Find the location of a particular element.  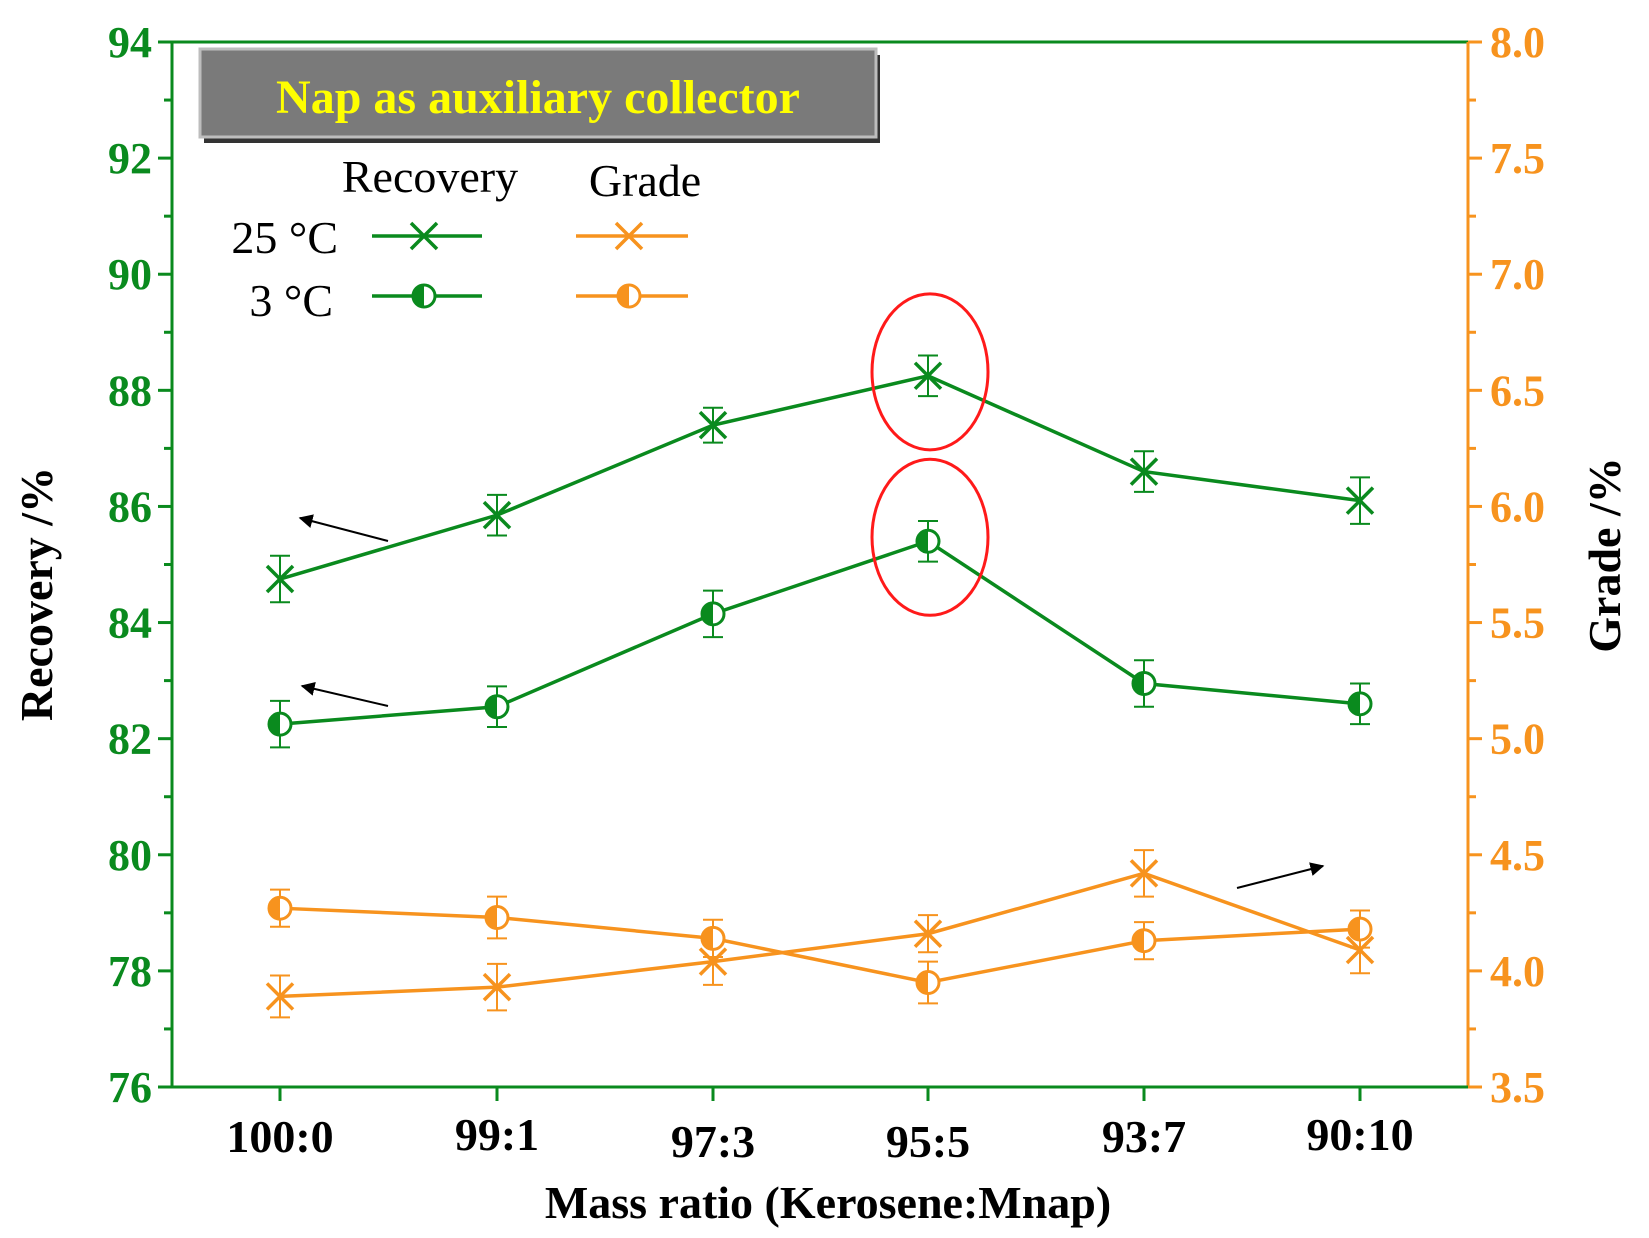

y-left-axis-title: Recovery /% is located at coordinates (36, 594).